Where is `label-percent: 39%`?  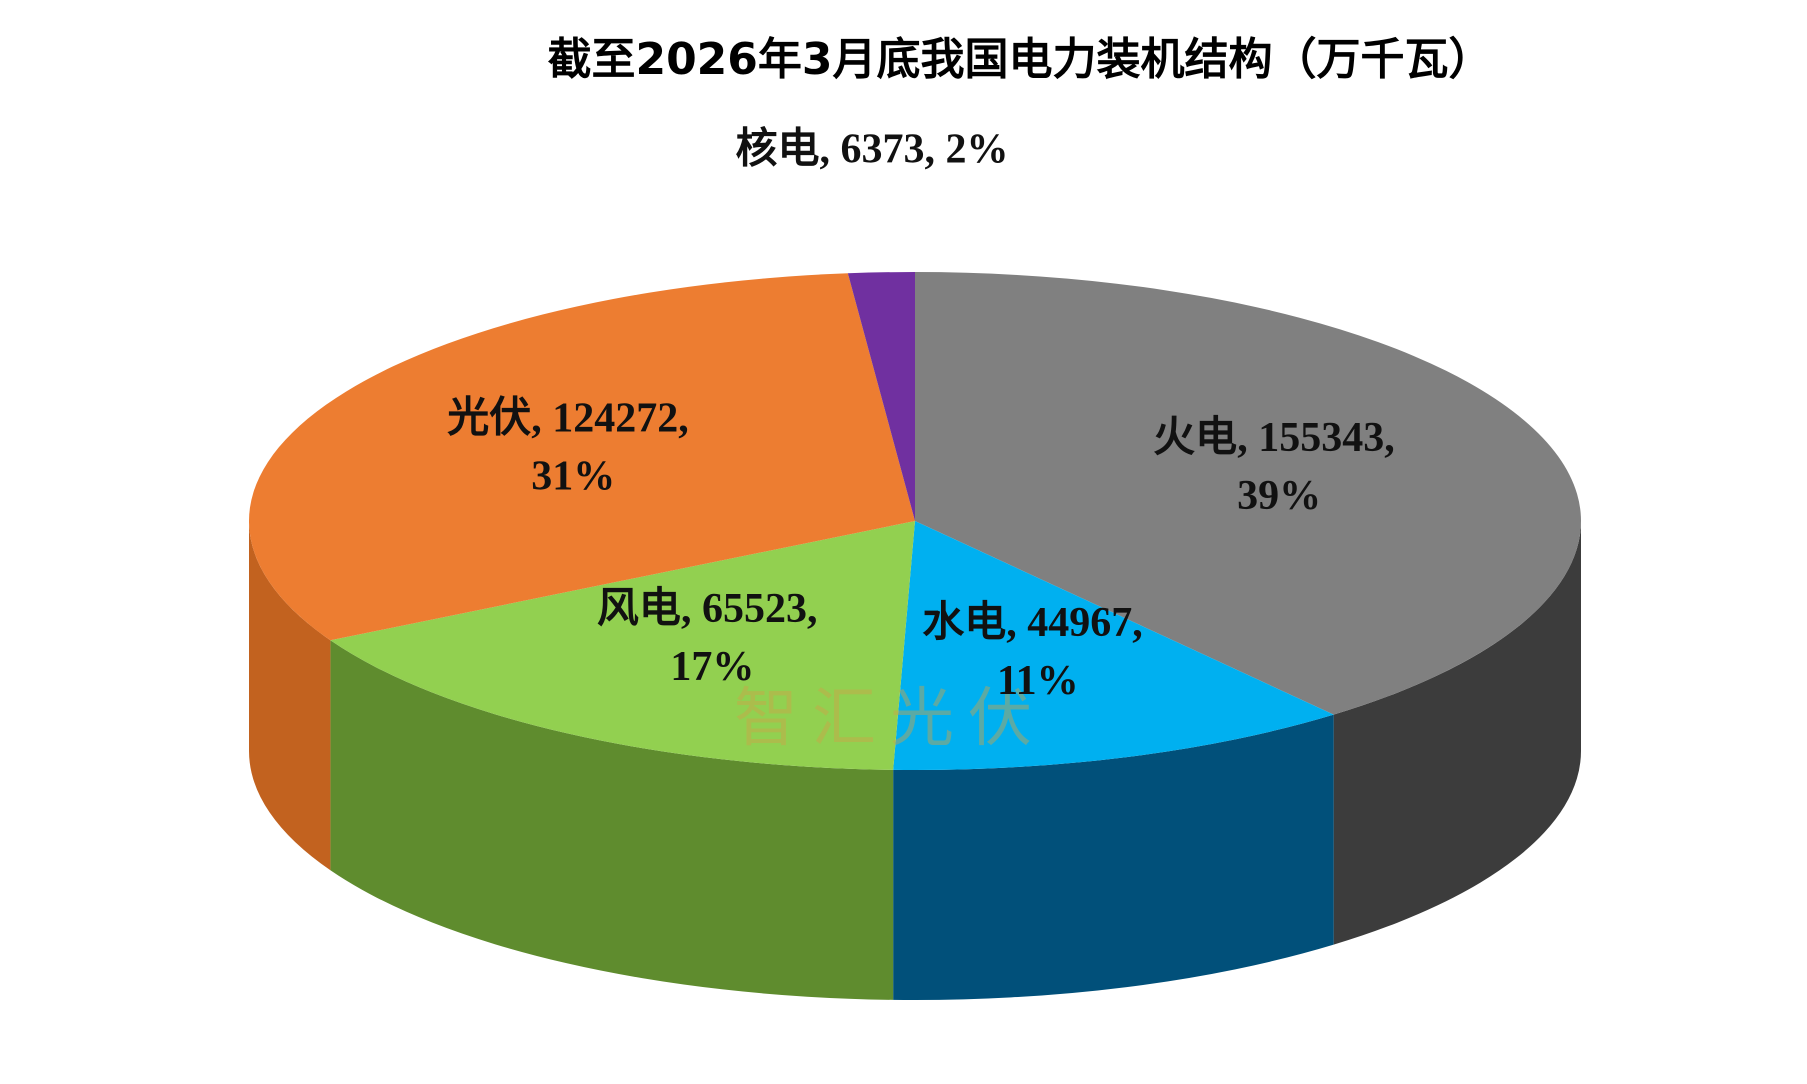
label-percent: 39% is located at coordinates (1279, 496).